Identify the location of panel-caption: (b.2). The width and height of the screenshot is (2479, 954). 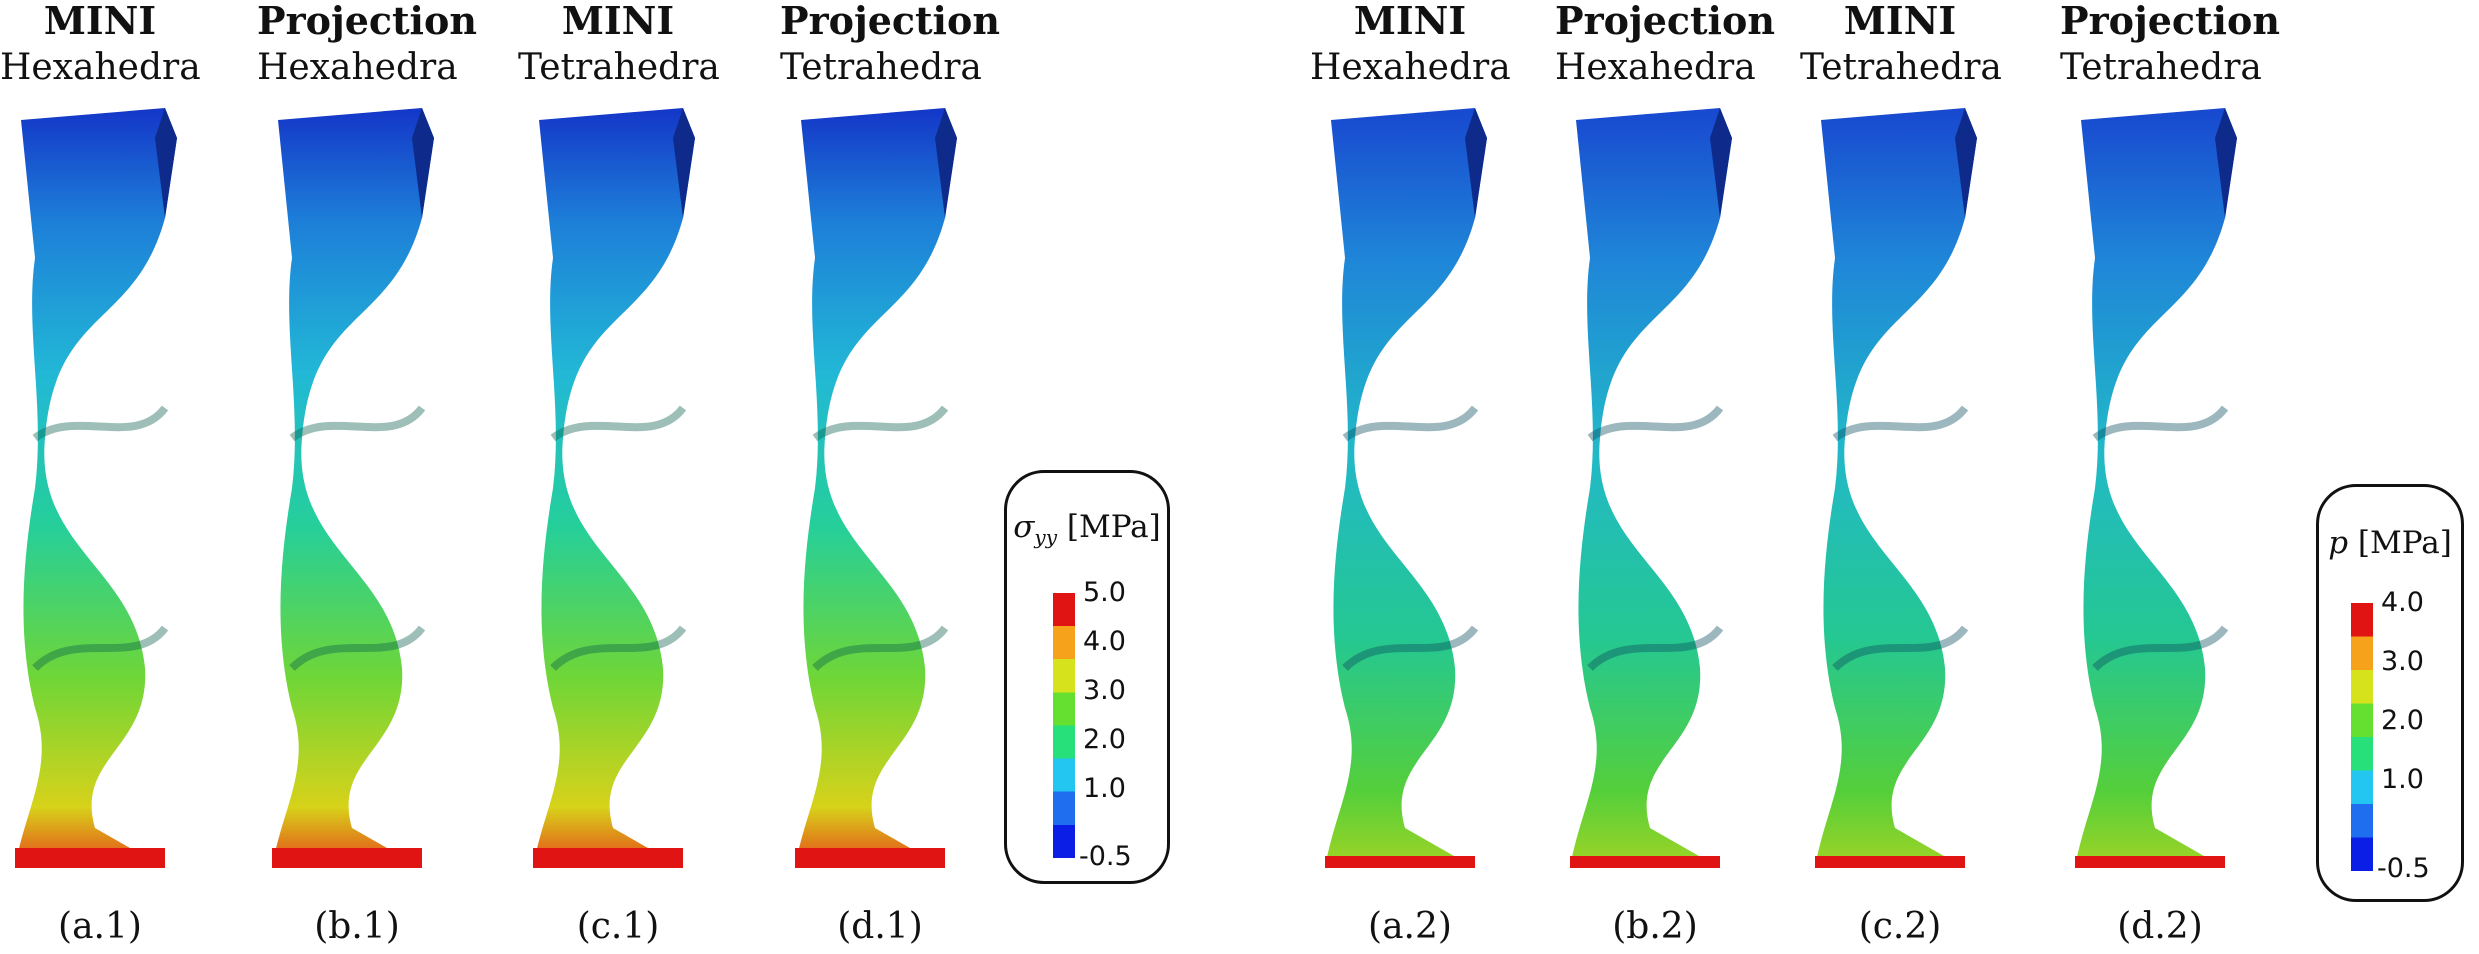
(1655, 926).